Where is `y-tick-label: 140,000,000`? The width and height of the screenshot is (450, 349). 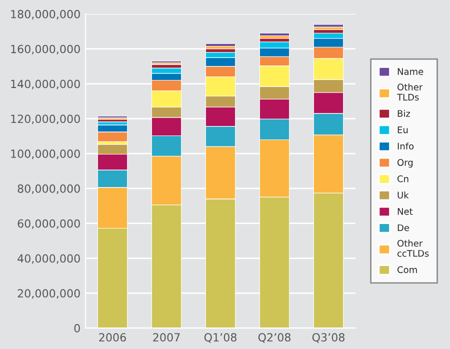
y-tick-label: 140,000,000 is located at coordinates (45, 85).